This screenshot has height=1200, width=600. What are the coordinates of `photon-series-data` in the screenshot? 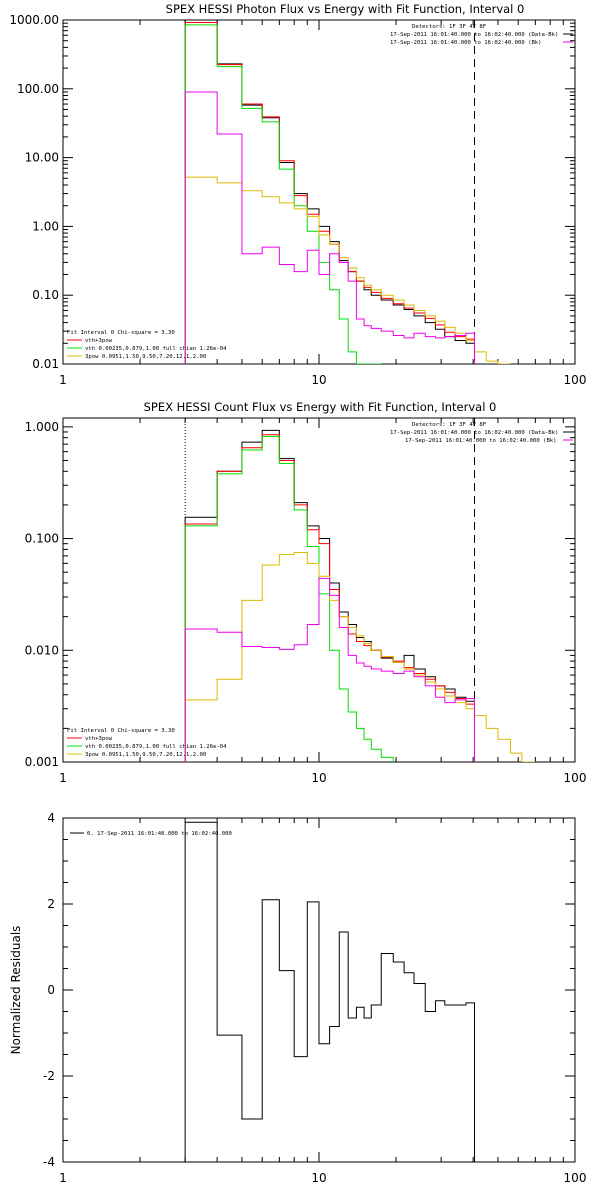 It's located at (330, 192).